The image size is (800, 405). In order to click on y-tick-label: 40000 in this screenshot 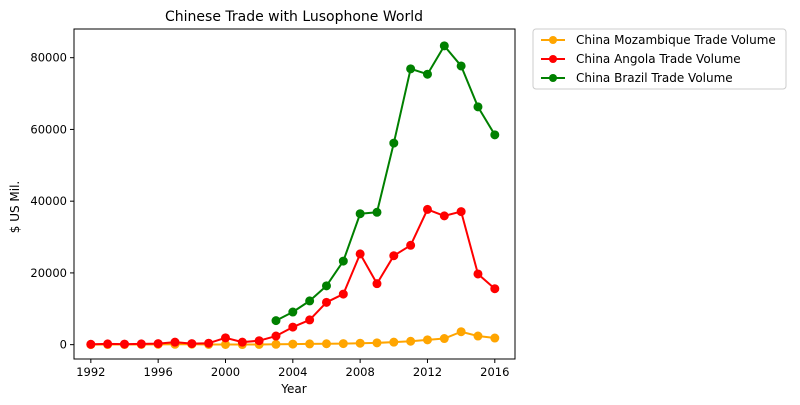, I will do `click(48, 201)`.